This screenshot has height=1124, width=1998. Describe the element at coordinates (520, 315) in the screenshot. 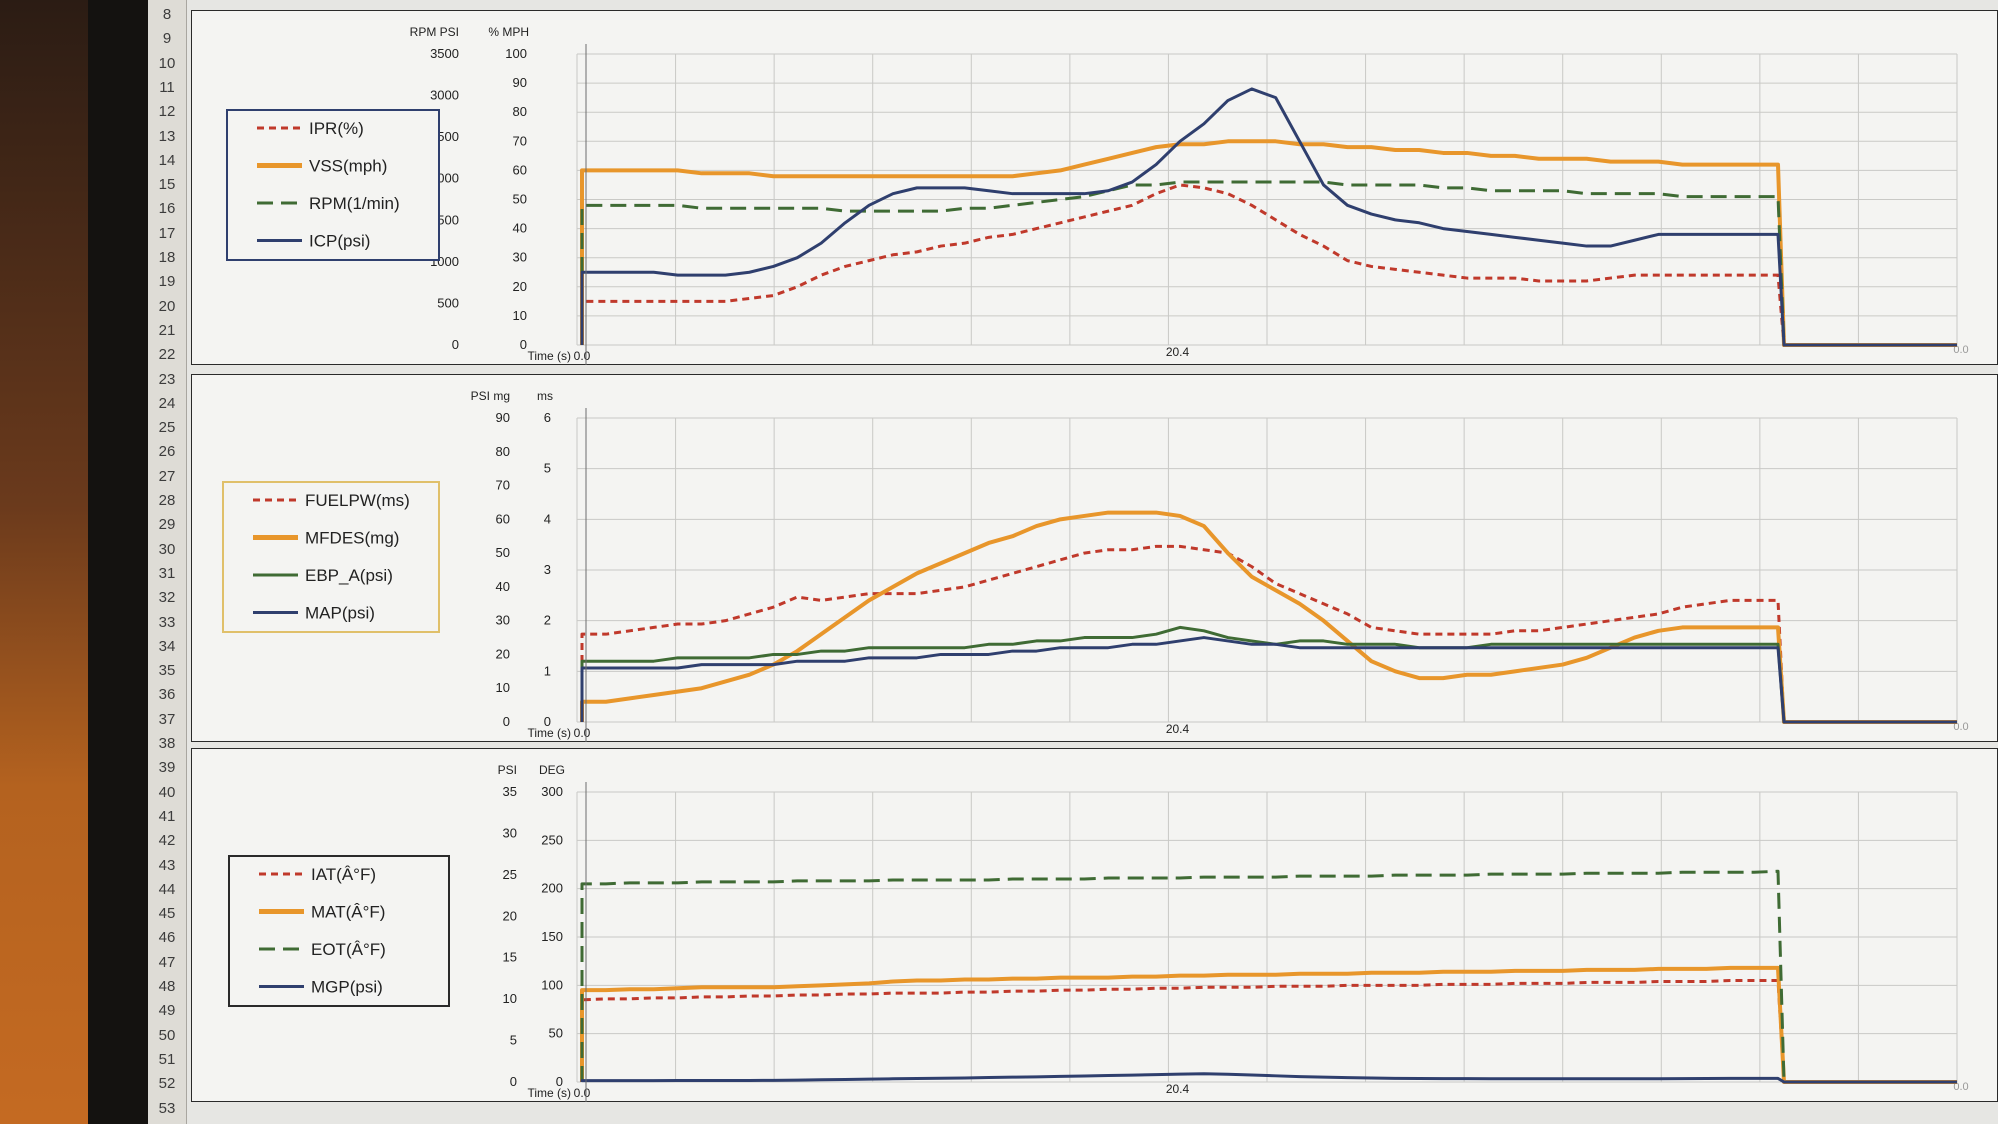

I see `y-tick-label-right: 10` at that location.